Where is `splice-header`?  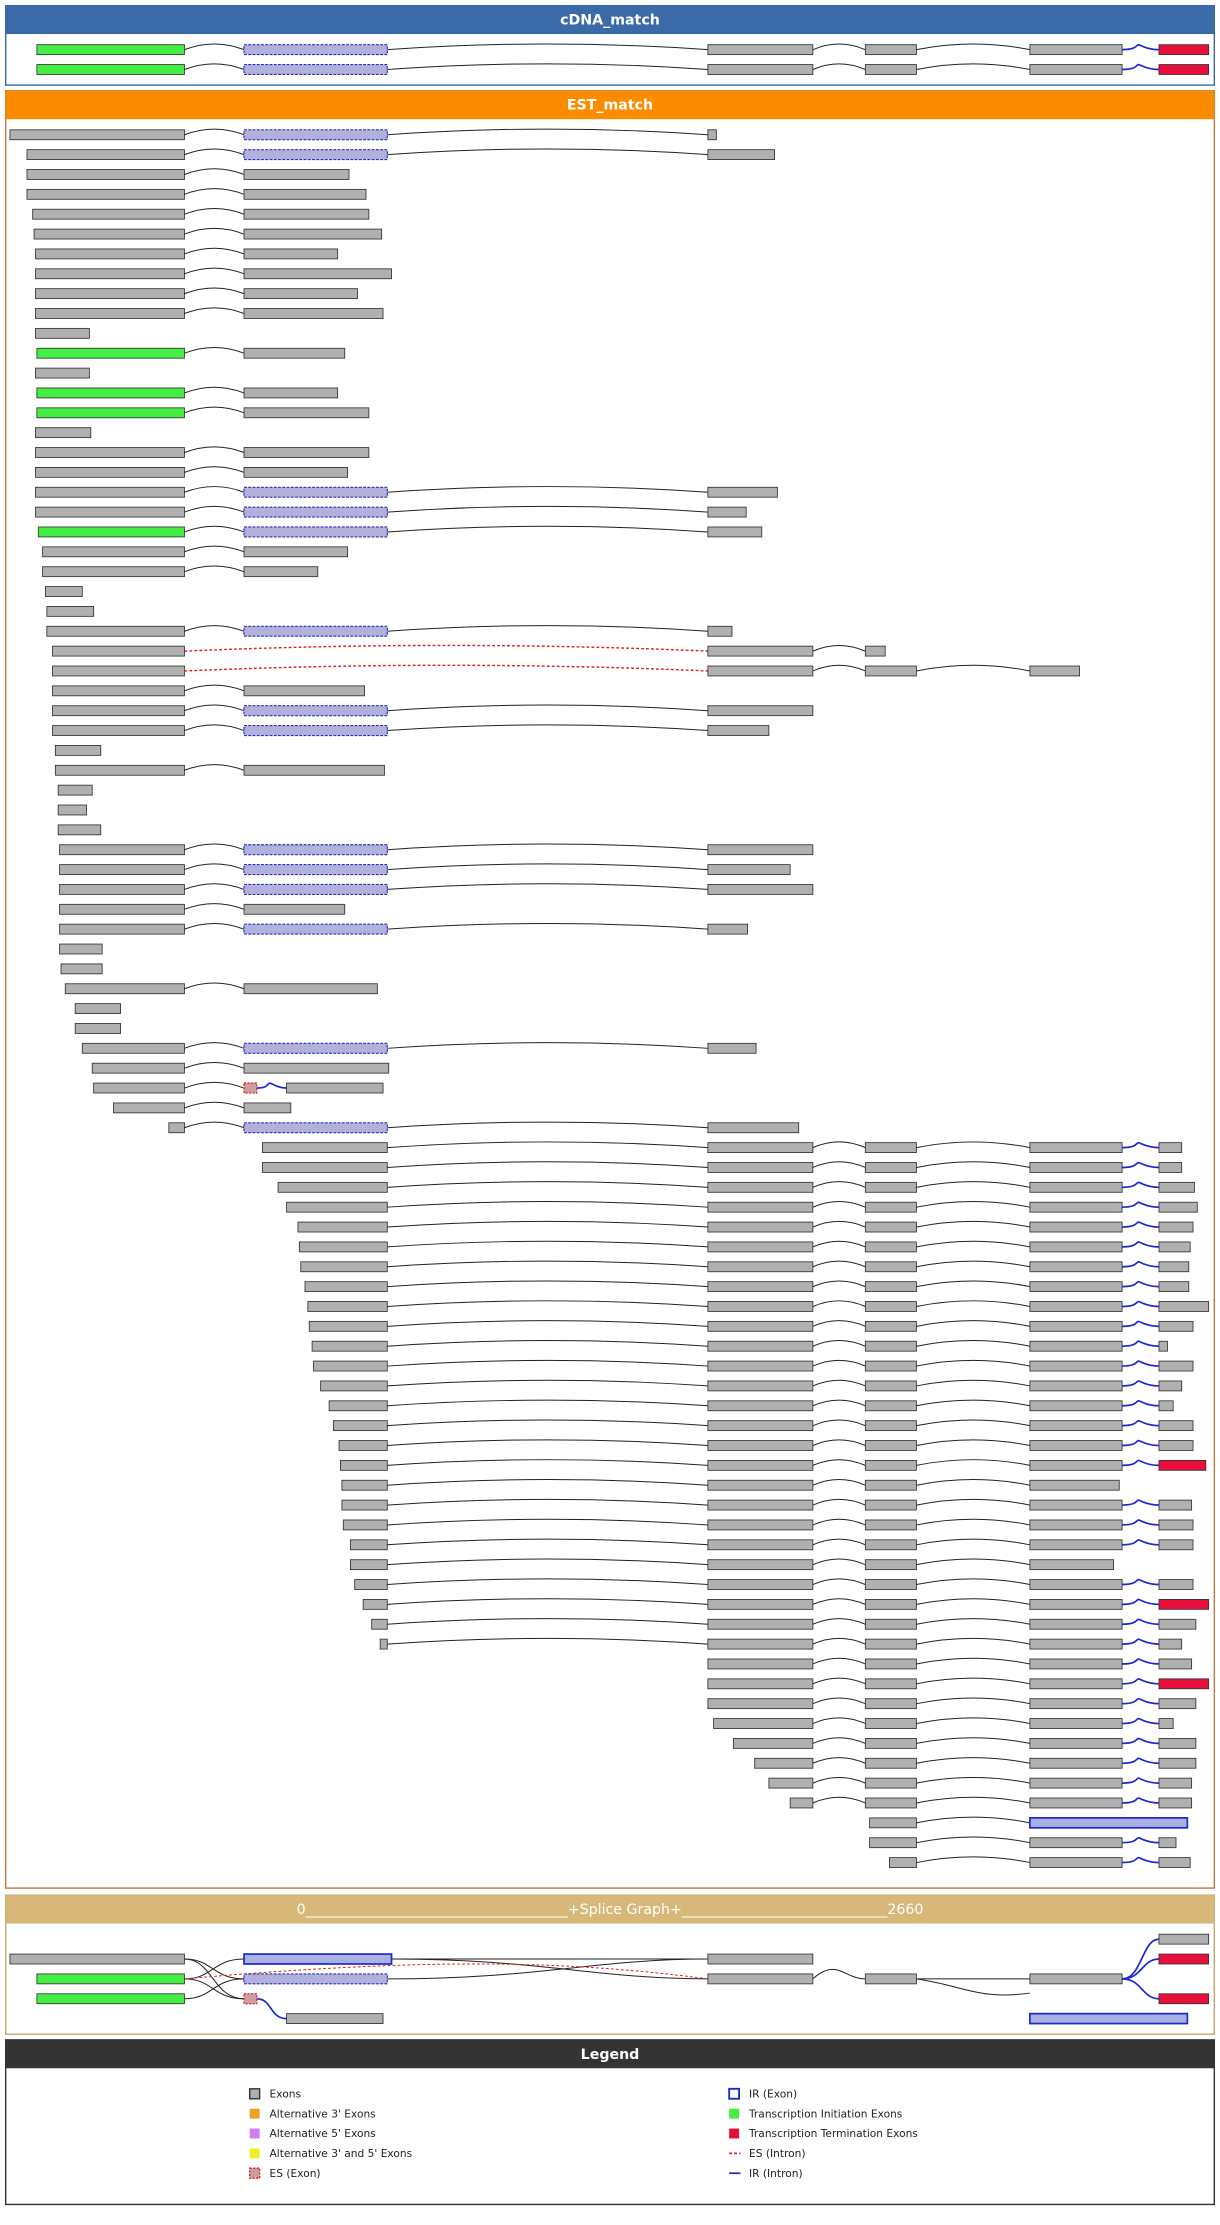
splice-header is located at coordinates (610, 1909).